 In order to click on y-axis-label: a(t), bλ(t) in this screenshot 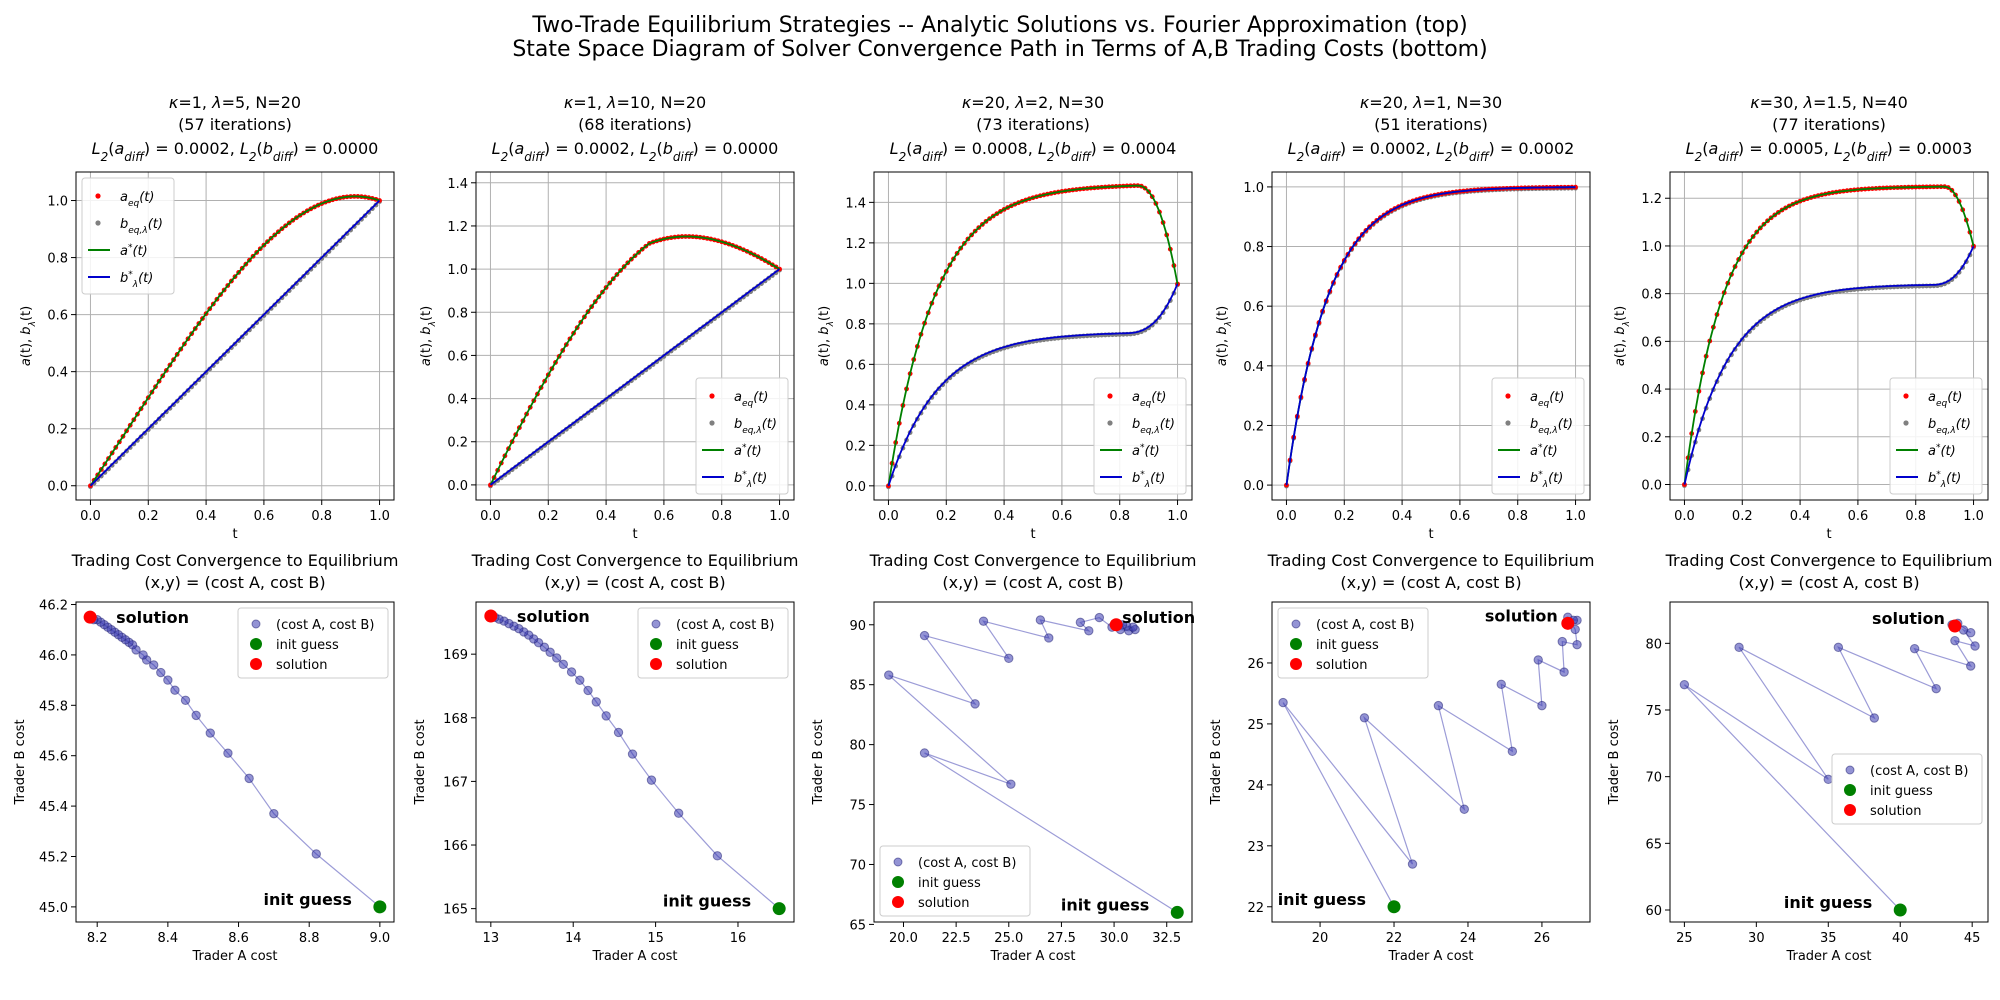, I will do `click(1224, 336)`.